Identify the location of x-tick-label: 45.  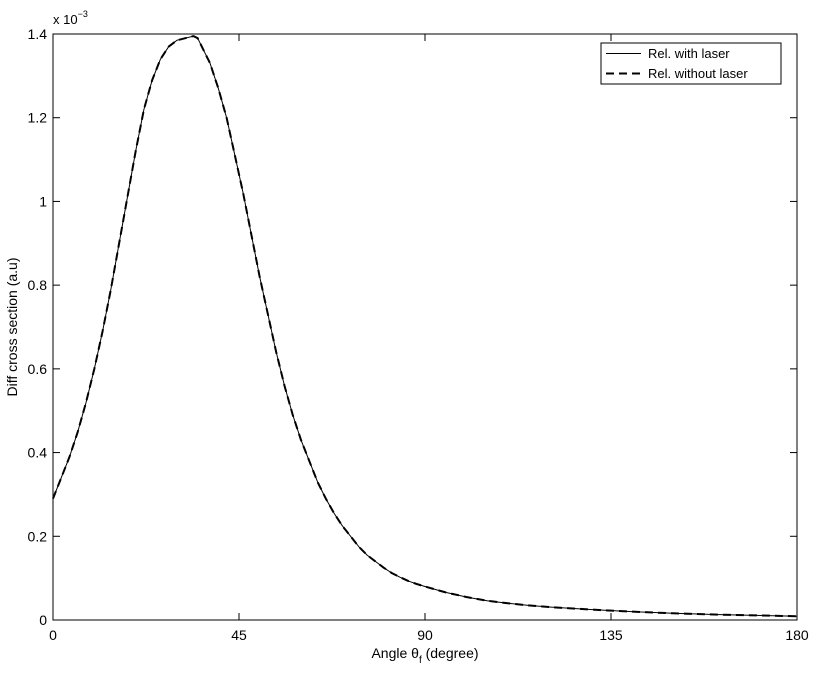
(239, 635).